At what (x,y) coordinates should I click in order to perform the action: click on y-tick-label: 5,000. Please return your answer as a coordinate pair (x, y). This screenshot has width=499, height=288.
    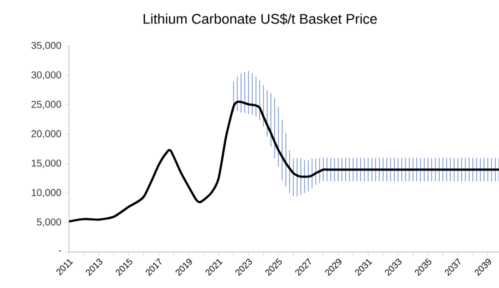
    Looking at the image, I should click on (49, 222).